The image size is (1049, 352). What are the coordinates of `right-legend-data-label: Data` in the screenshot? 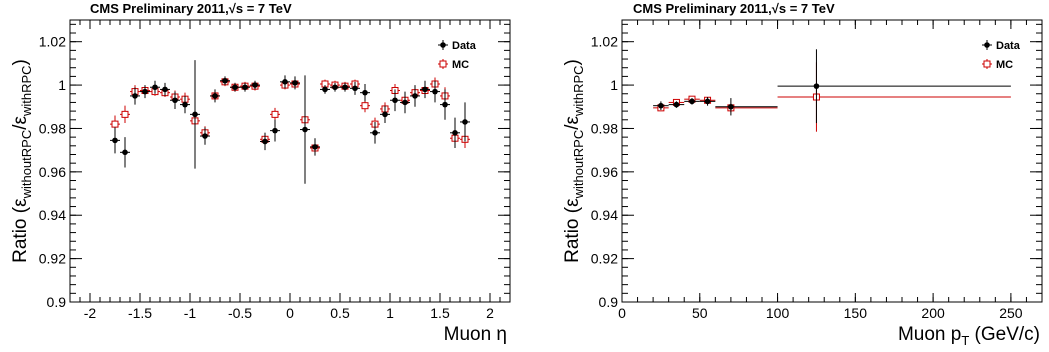 It's located at (1008, 46).